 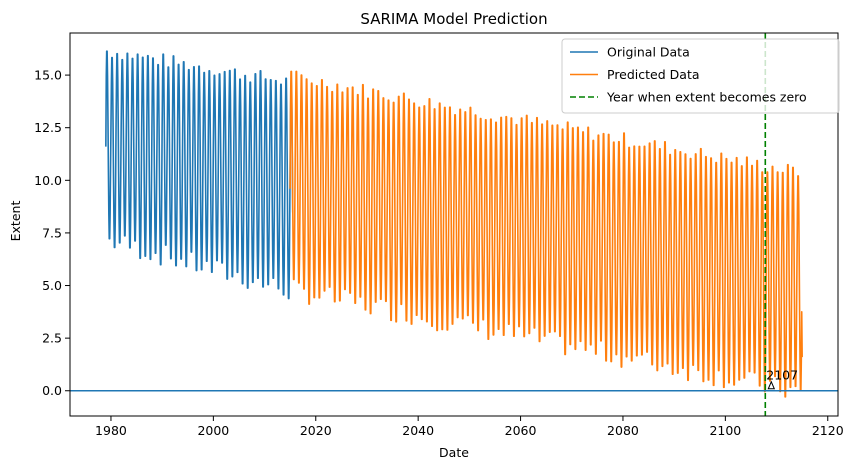 I want to click on legend-label: Year when extent becomes zero, so click(x=706, y=97).